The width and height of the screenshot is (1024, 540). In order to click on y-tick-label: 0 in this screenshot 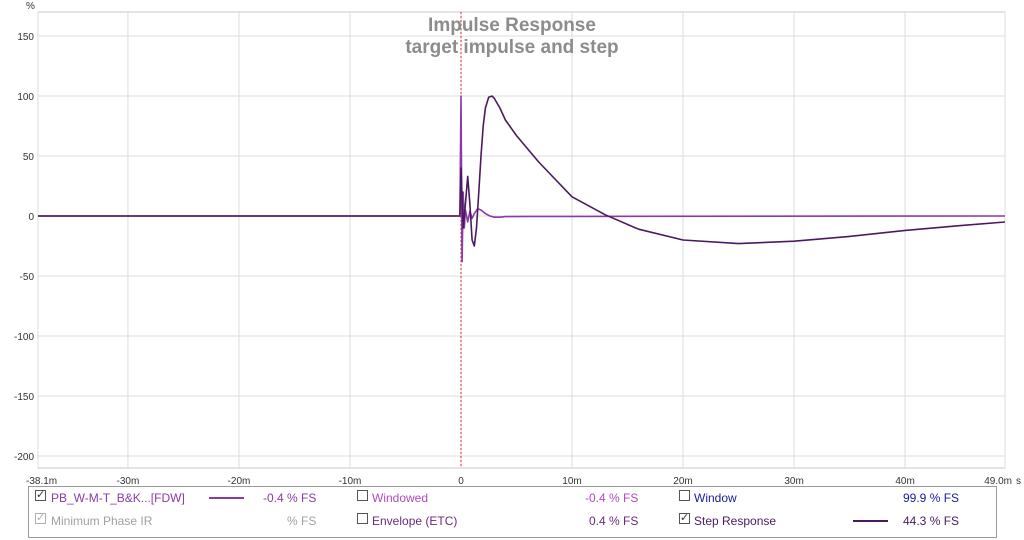, I will do `click(31, 217)`.